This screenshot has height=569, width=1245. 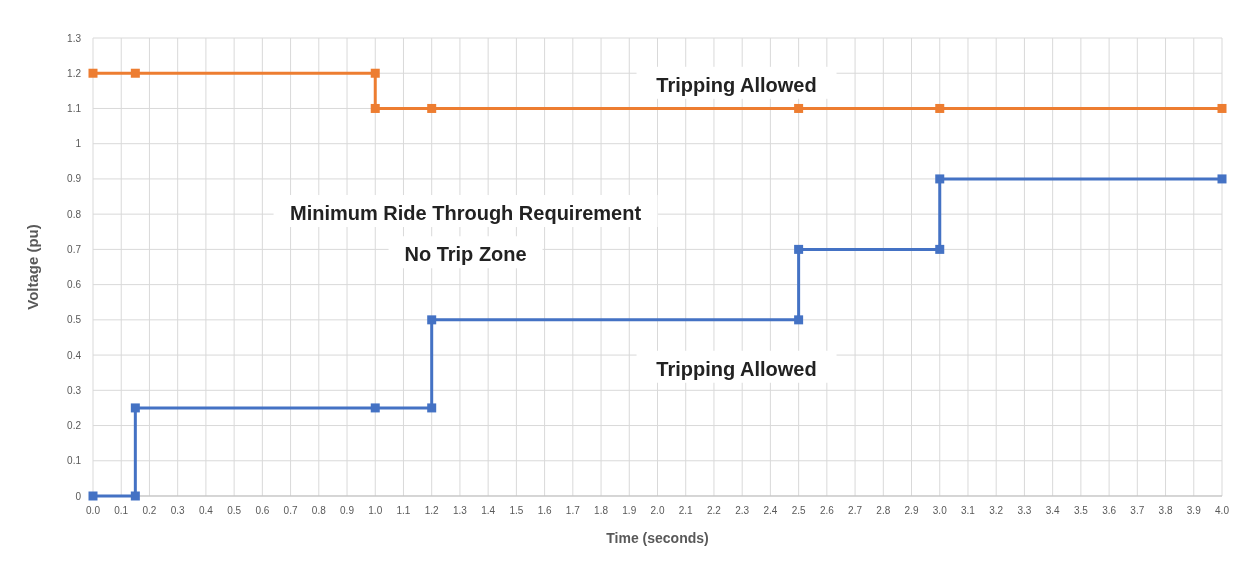 I want to click on x-axis-title: Time (seconds), so click(x=657, y=538).